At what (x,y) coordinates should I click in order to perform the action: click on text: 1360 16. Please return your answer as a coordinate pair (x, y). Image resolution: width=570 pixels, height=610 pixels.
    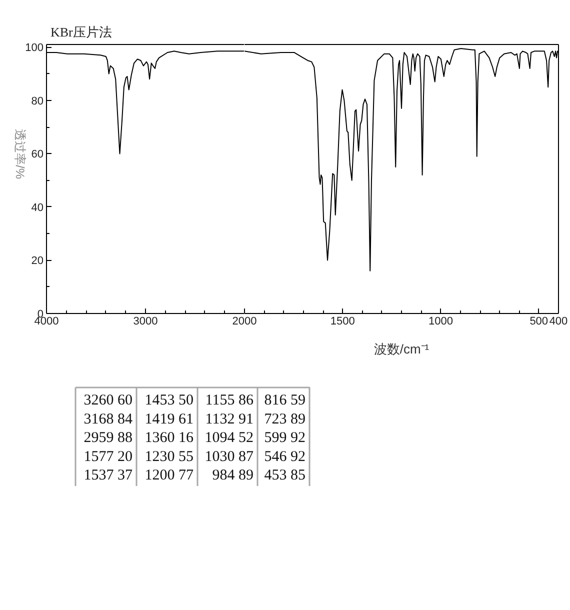
    Looking at the image, I should click on (169, 438).